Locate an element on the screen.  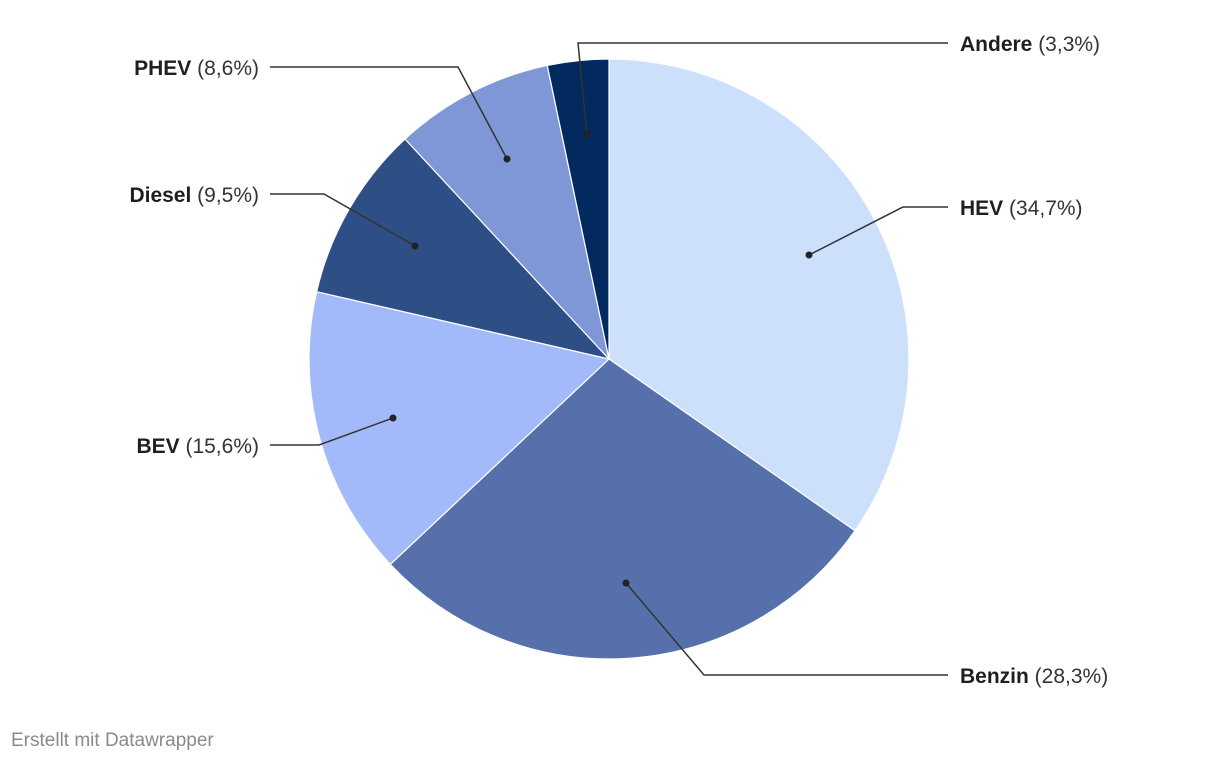
leader-dot-andere is located at coordinates (587, 134).